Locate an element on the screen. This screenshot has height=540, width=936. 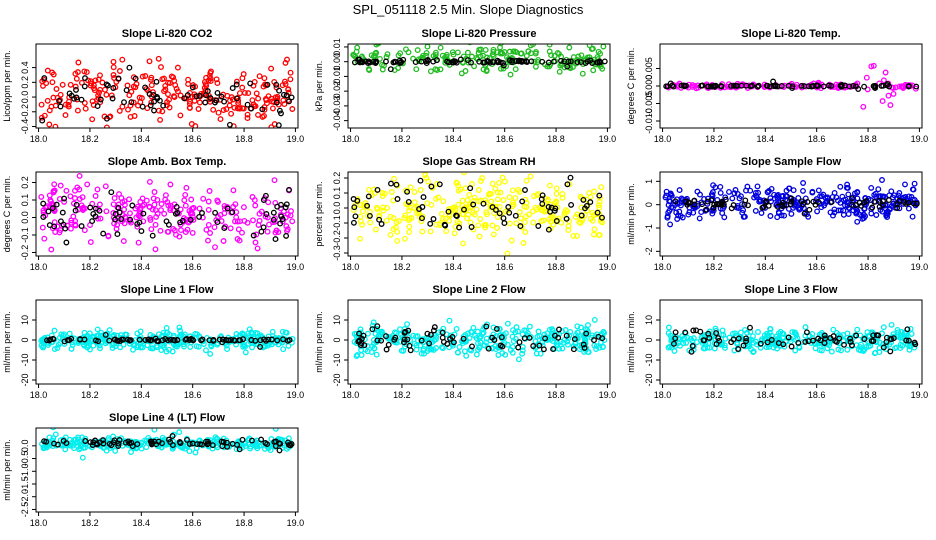
x-tick-label: 18.6 is located at coordinates (193, 267).